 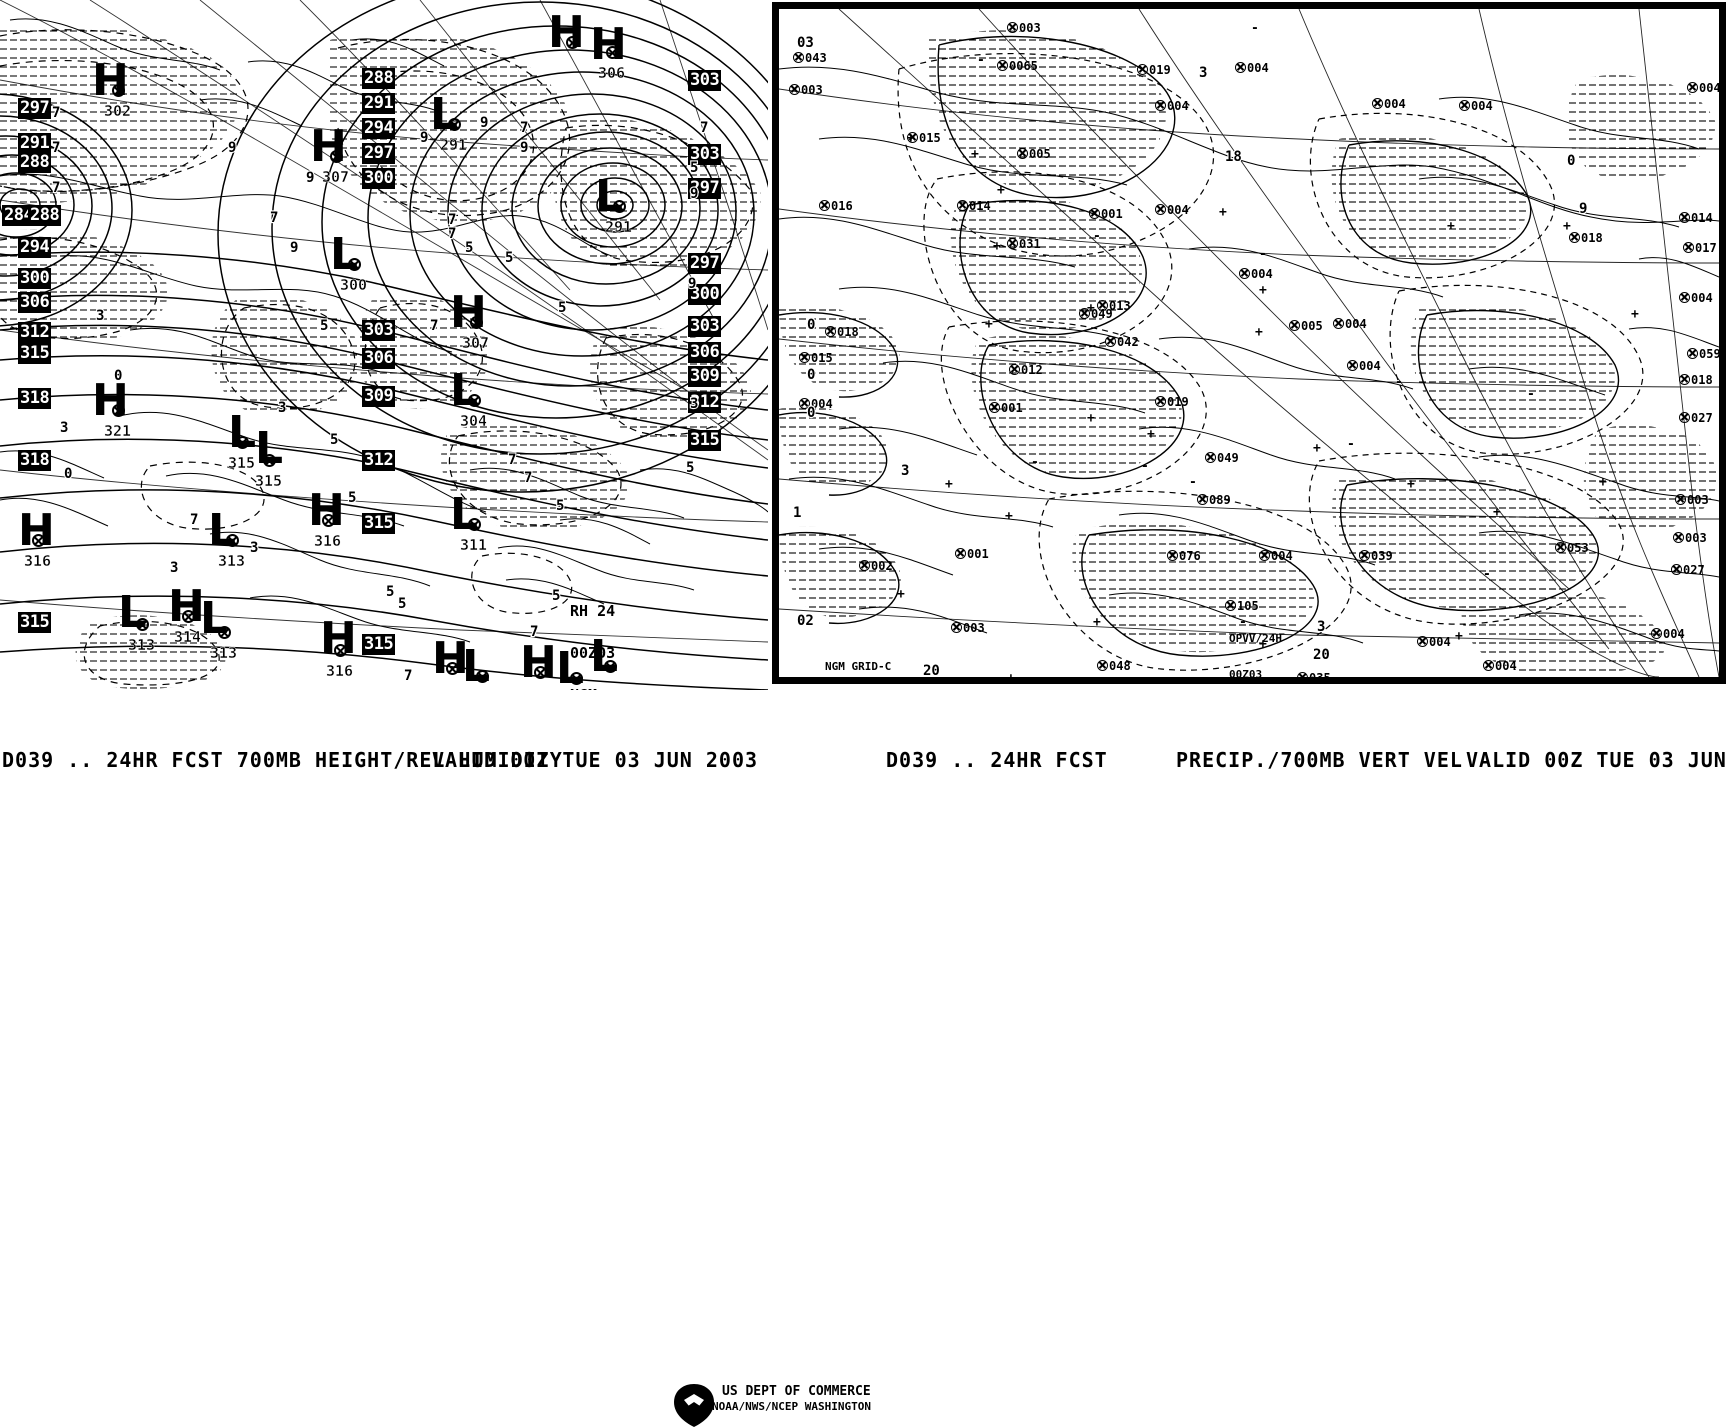 What do you see at coordinates (595, 760) in the screenshot?
I see `footer-left-valid: VALID 00Z TUE 03 JUN 2003` at bounding box center [595, 760].